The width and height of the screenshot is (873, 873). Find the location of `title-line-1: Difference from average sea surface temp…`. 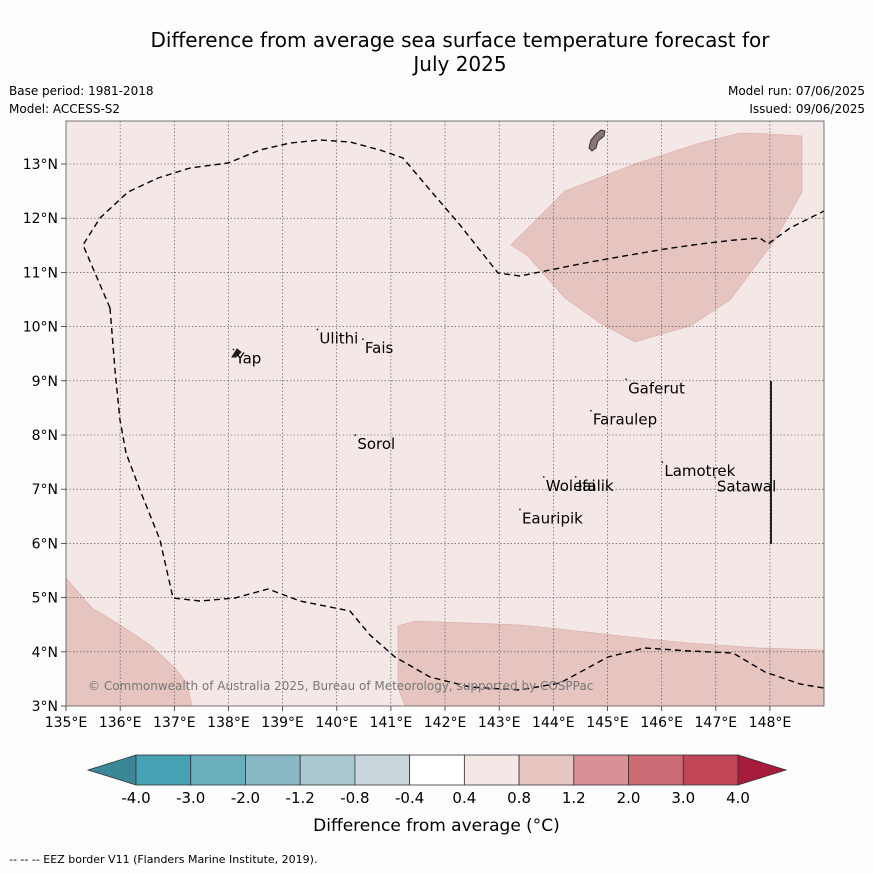

title-line-1: Difference from average sea surface temp… is located at coordinates (460, 40).